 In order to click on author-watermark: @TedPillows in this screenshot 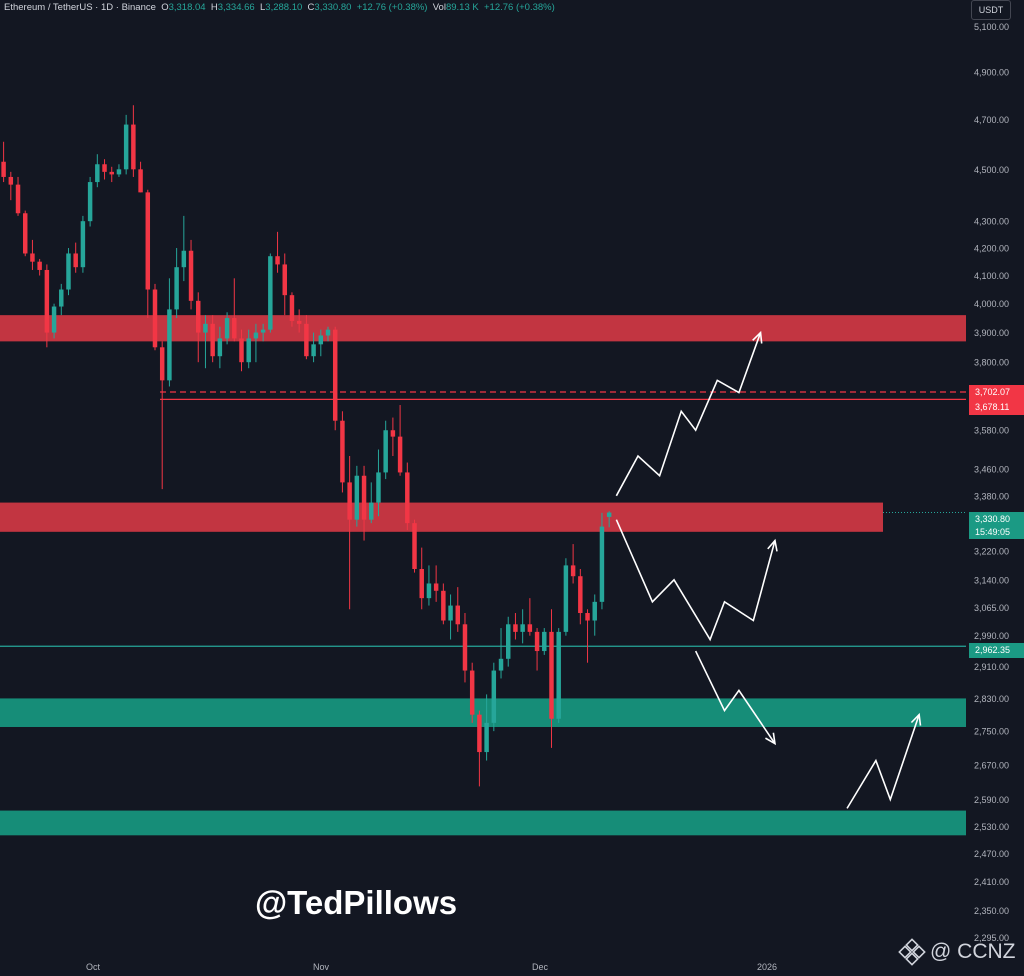, I will do `click(356, 902)`.